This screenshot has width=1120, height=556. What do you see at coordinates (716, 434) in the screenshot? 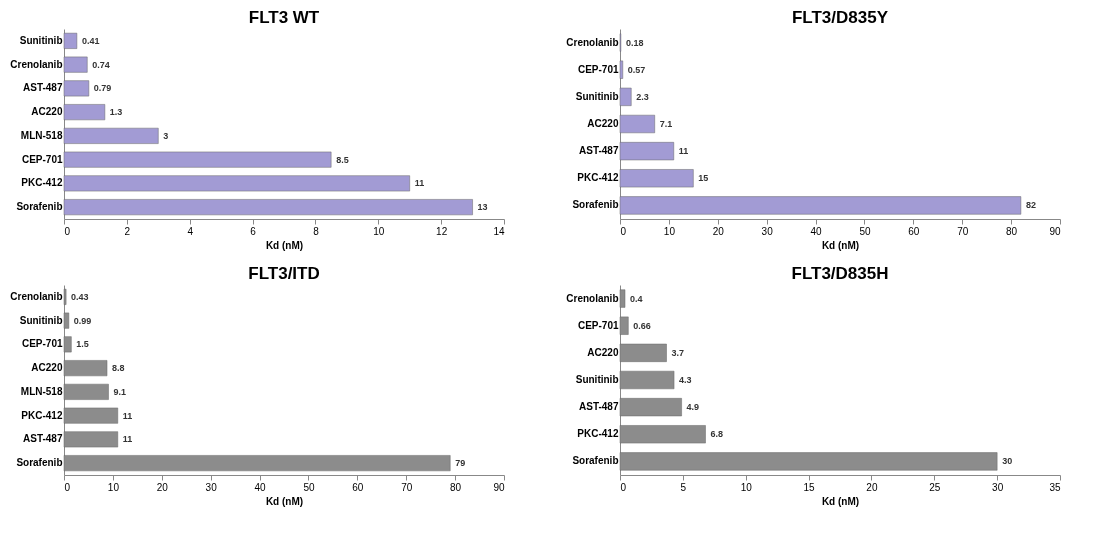
I see `data-label: 6.8` at bounding box center [716, 434].